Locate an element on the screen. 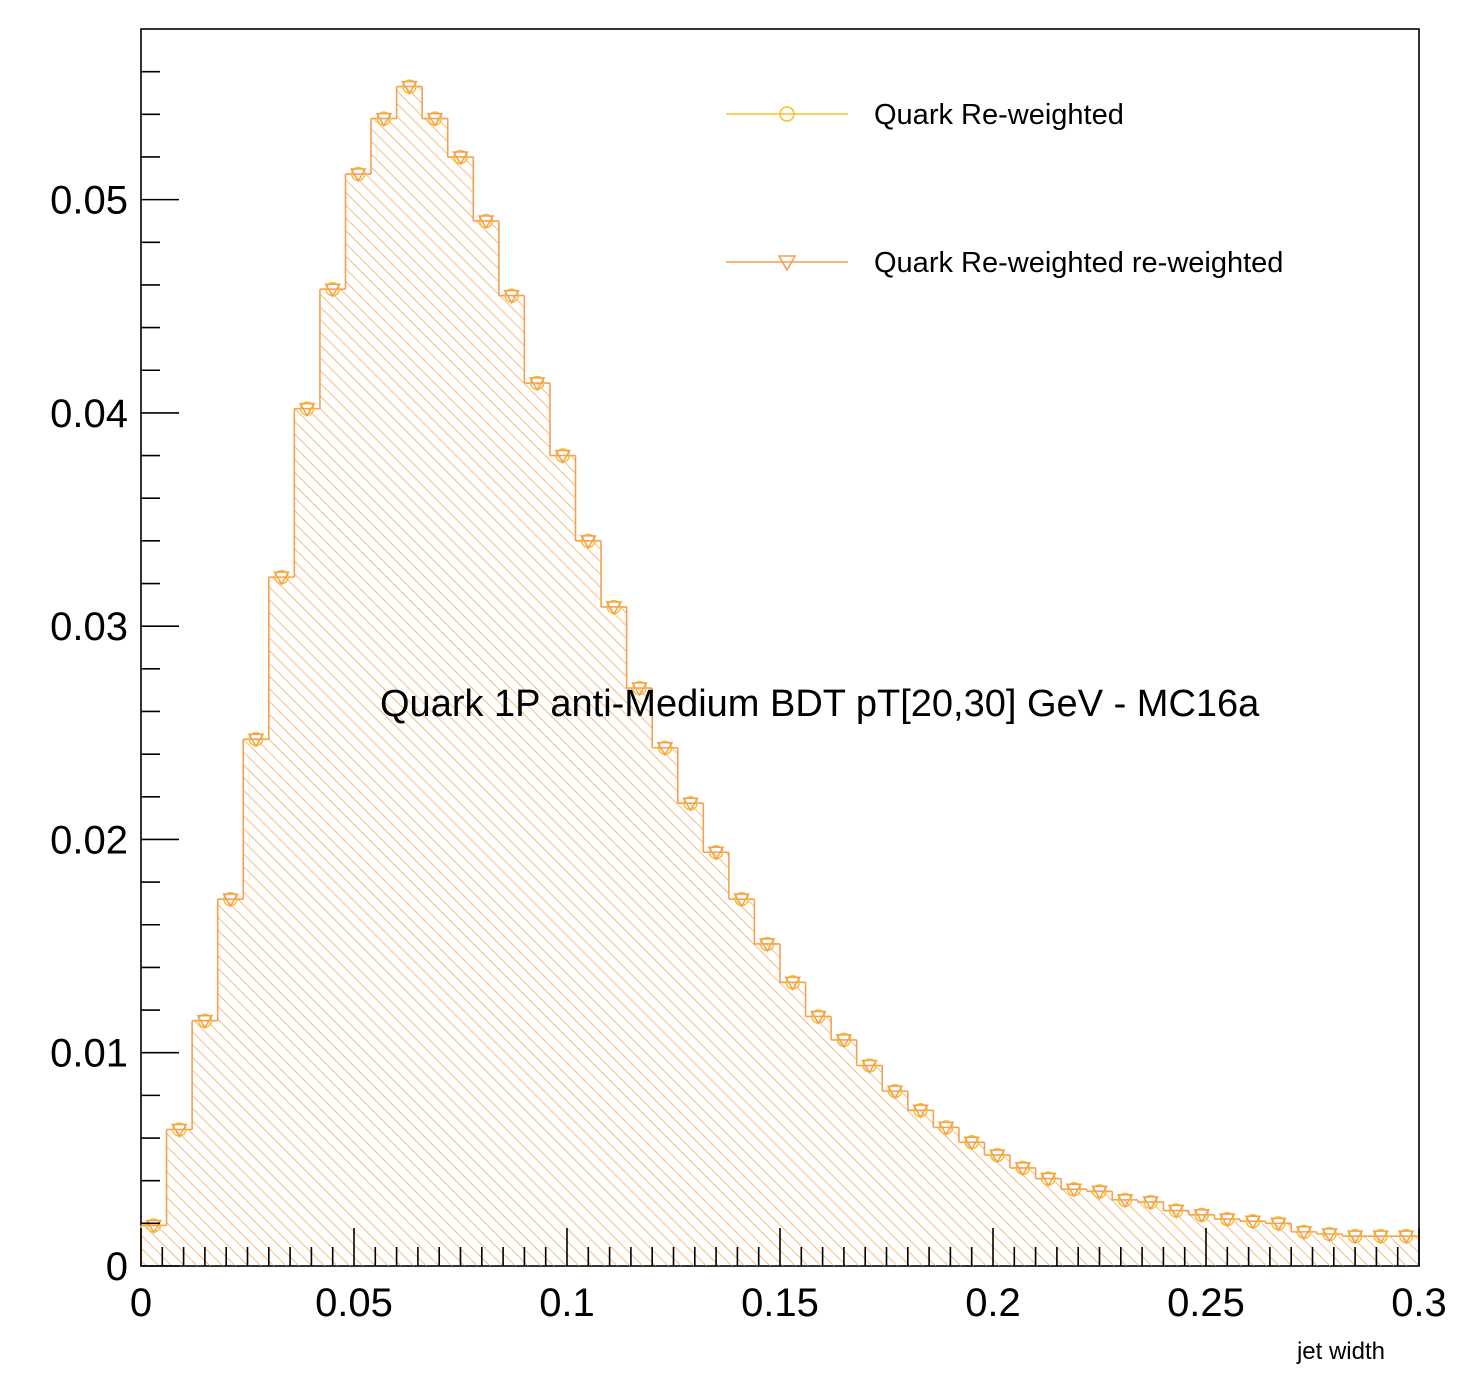 The width and height of the screenshot is (1469, 1400). y-tick-label: 0.01 is located at coordinates (89, 1054).